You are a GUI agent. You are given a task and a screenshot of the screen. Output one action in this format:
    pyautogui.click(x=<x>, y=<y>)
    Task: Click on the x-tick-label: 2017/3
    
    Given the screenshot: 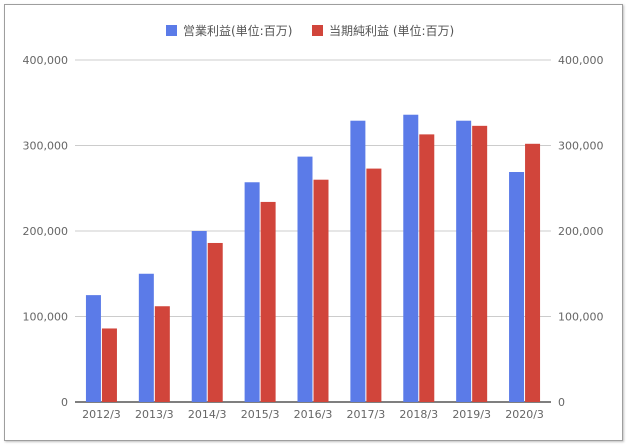 What is the action you would take?
    pyautogui.click(x=366, y=414)
    